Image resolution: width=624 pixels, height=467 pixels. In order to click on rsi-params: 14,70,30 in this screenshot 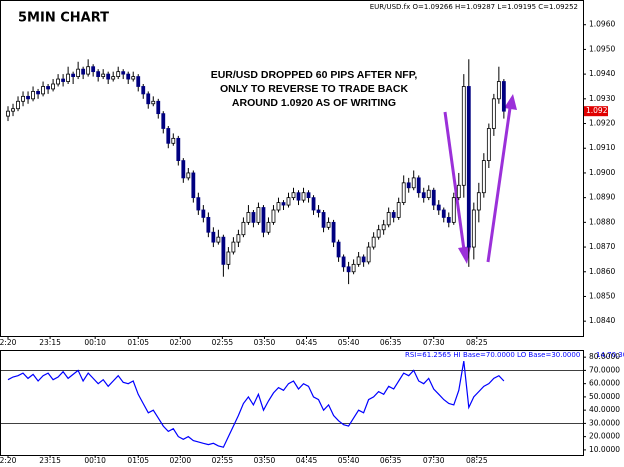, I will do `click(610, 355)`.